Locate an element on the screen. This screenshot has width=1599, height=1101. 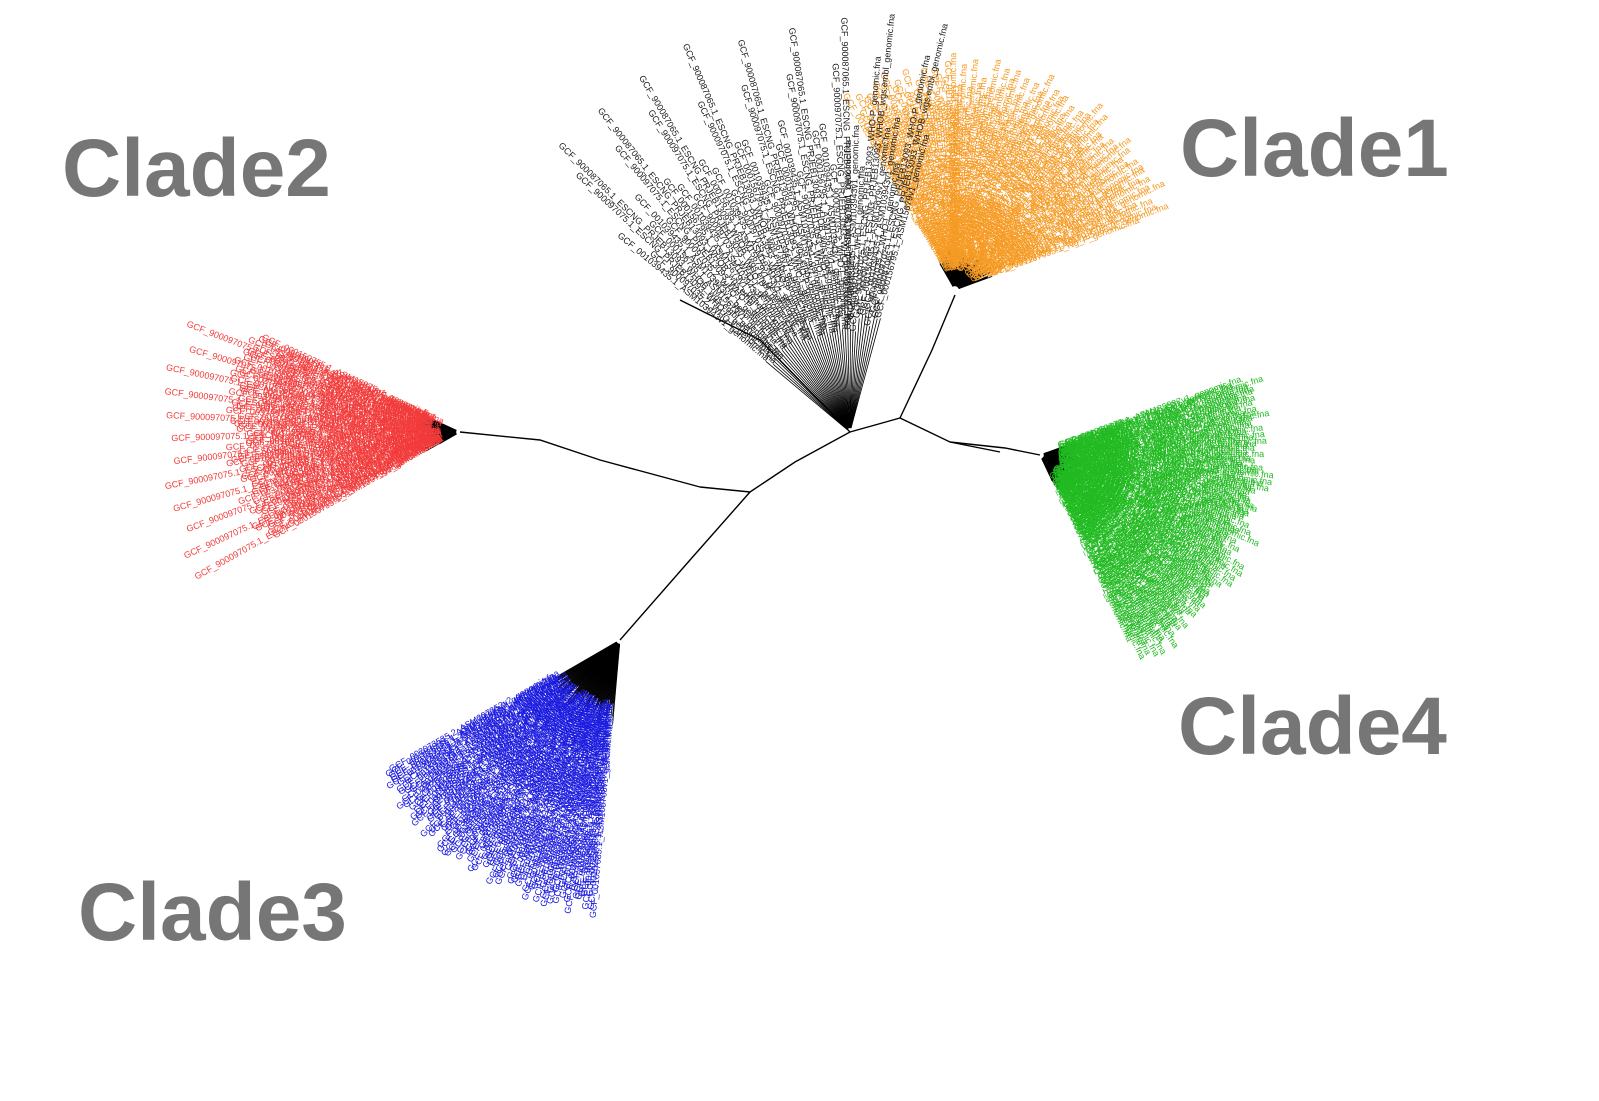
tip-label: GCF_001047255.1_ASM104725v1_genomic.fna is located at coordinates (335, 427).